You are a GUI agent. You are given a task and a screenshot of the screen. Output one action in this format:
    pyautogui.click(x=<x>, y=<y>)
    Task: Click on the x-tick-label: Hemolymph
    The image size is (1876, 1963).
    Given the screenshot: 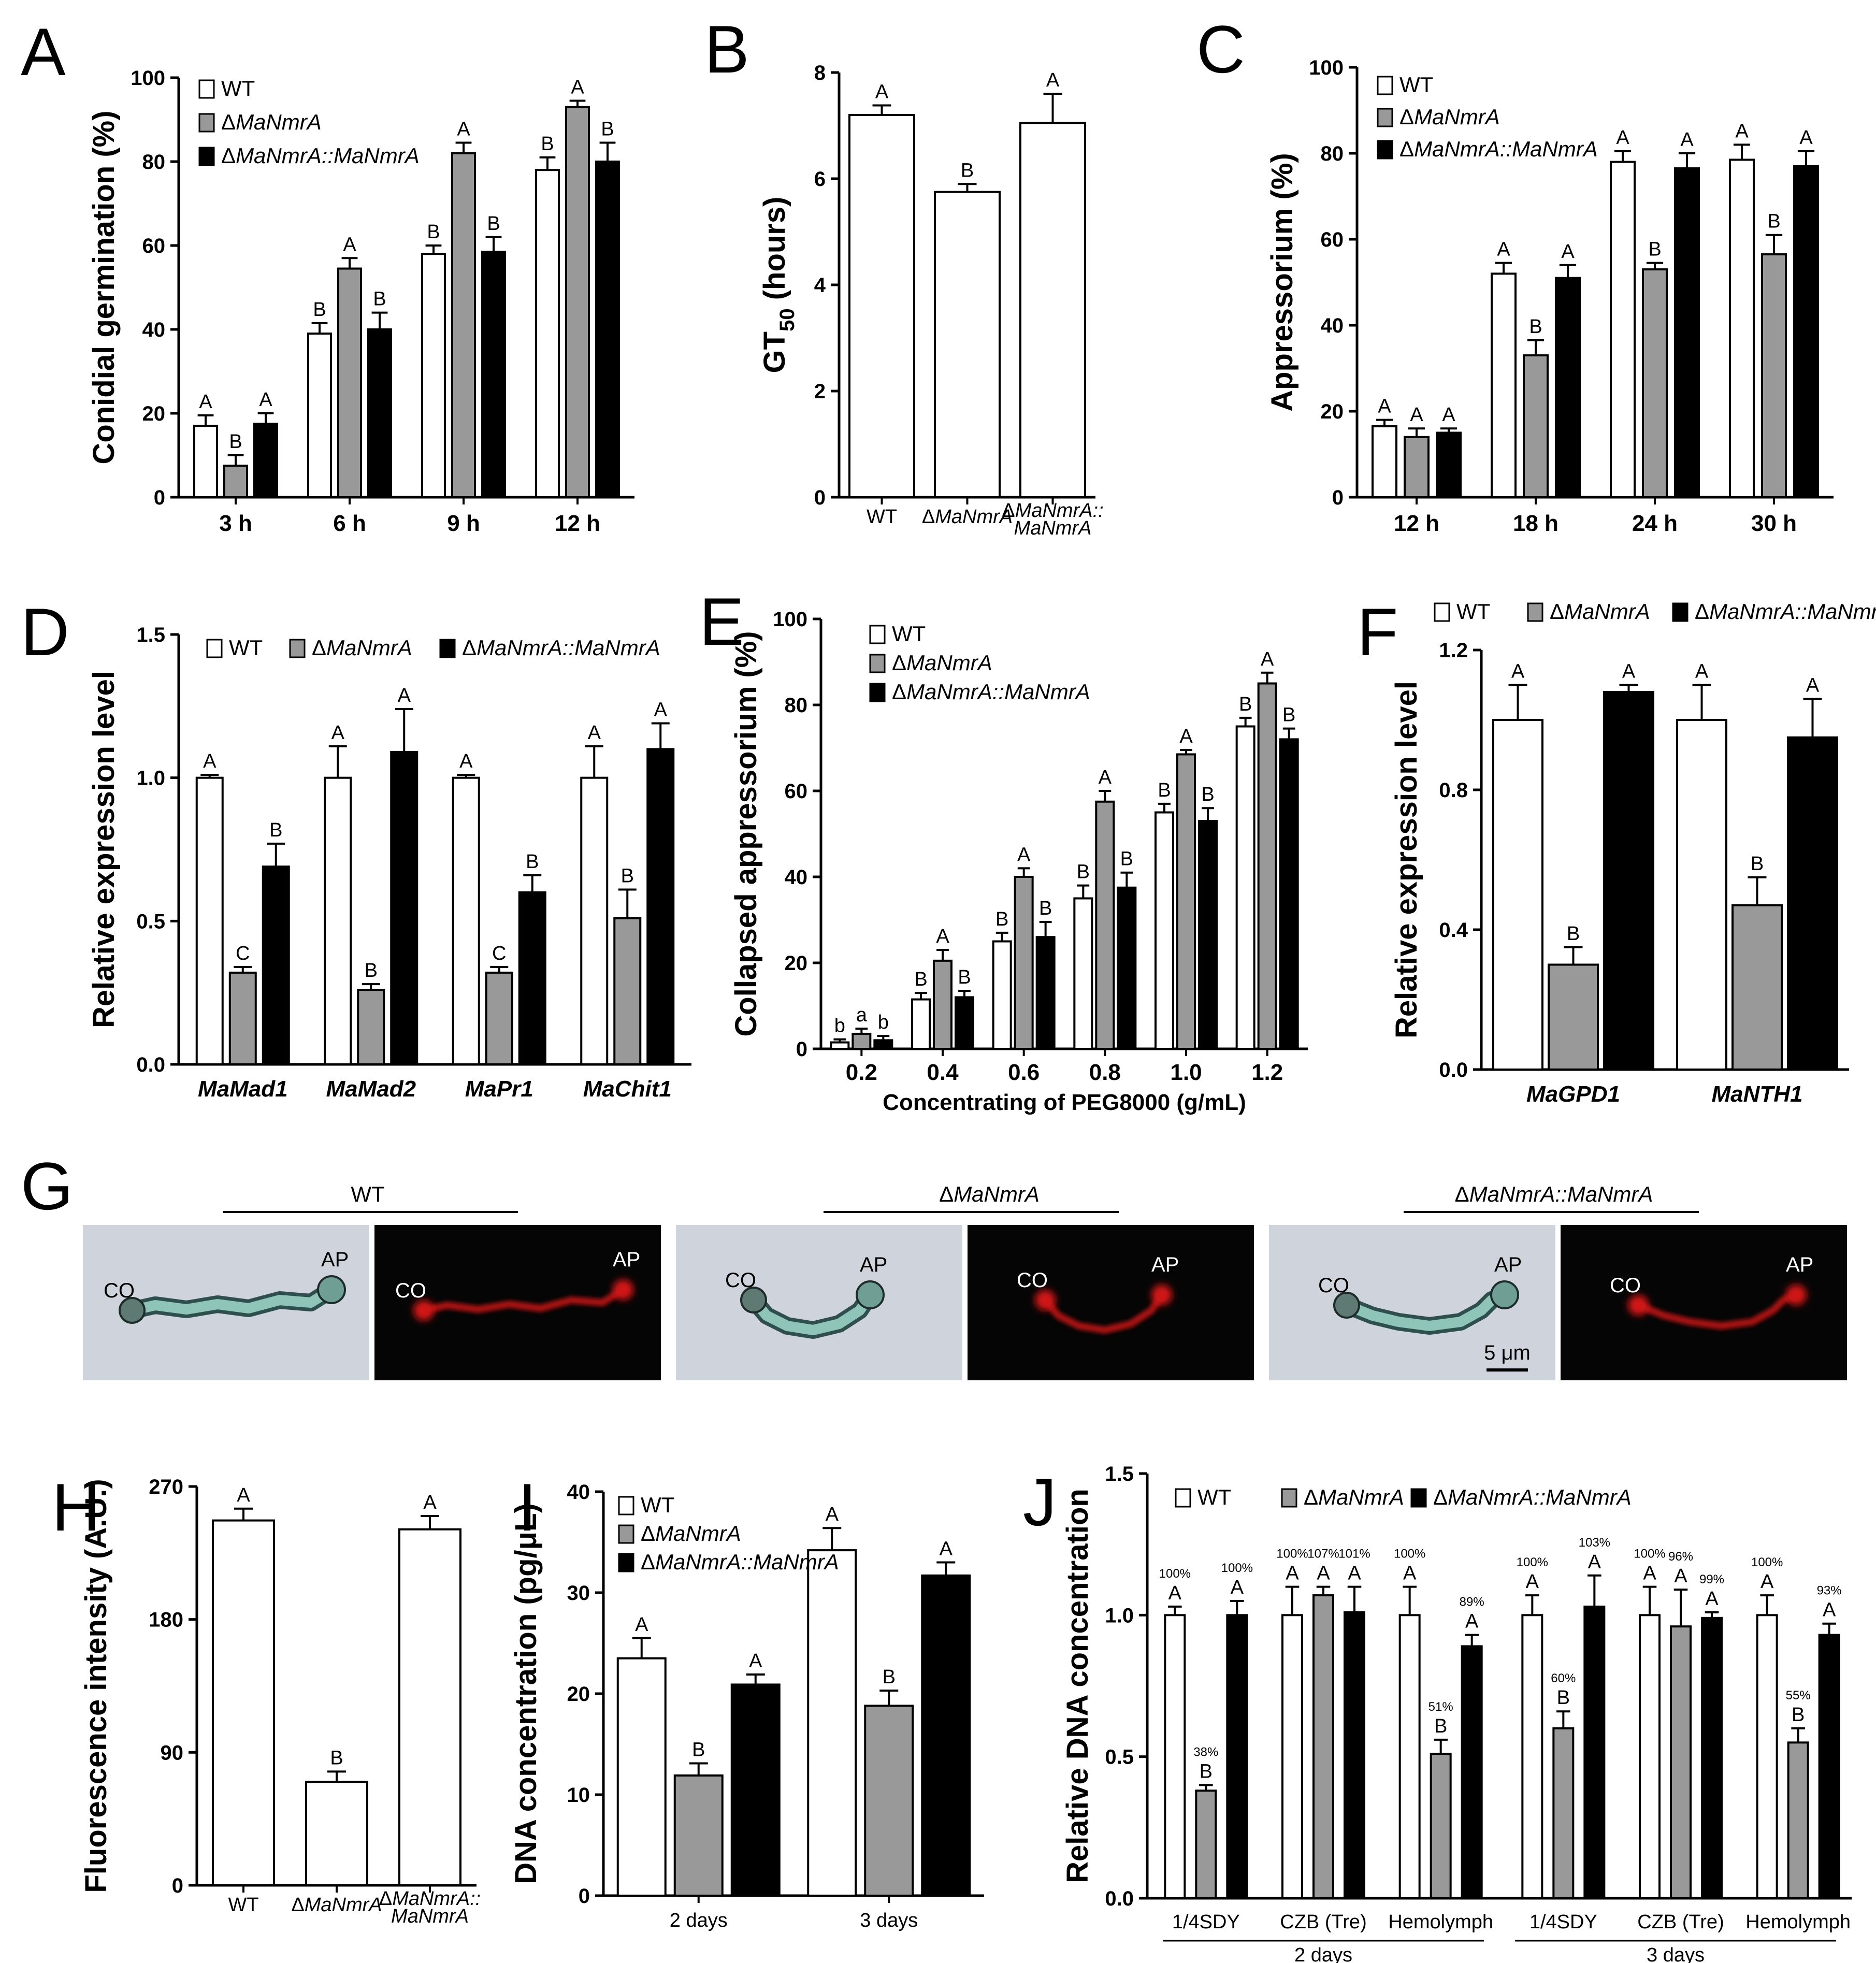 What is the action you would take?
    pyautogui.click(x=1798, y=1922)
    